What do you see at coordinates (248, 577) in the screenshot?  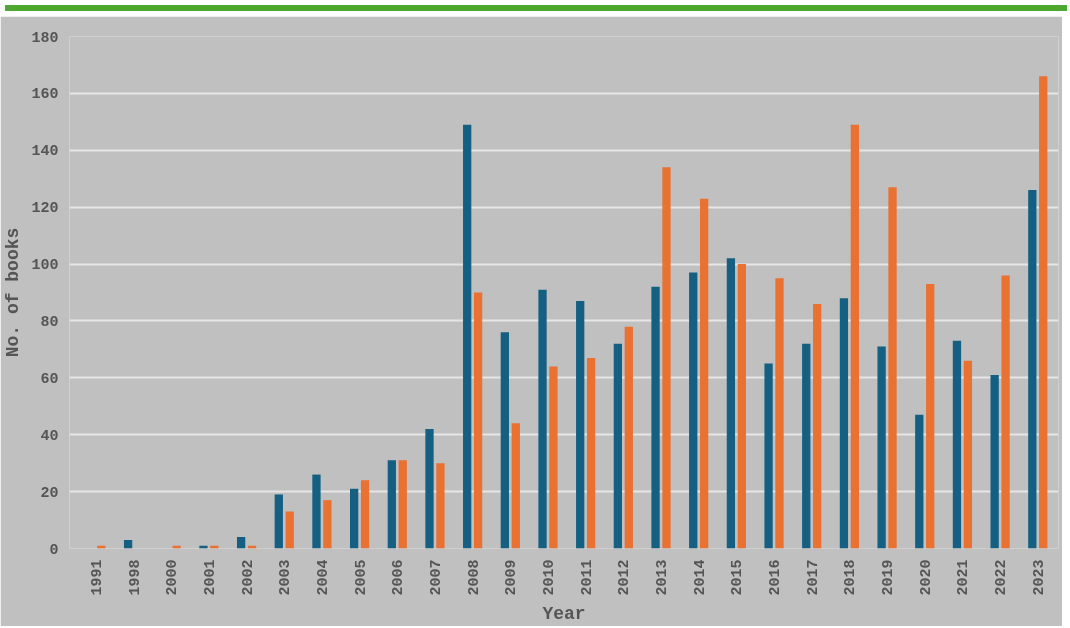 I see `x-tick-label: 2002` at bounding box center [248, 577].